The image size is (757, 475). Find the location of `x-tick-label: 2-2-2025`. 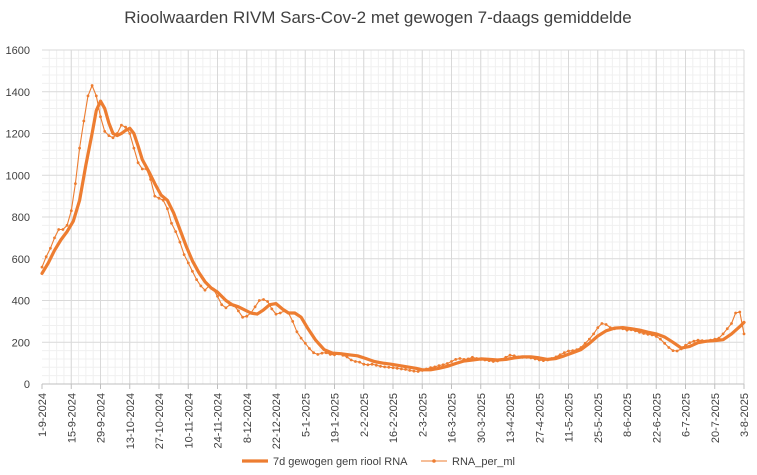

x-tick-label: 2-2-2025 is located at coordinates (365, 415).